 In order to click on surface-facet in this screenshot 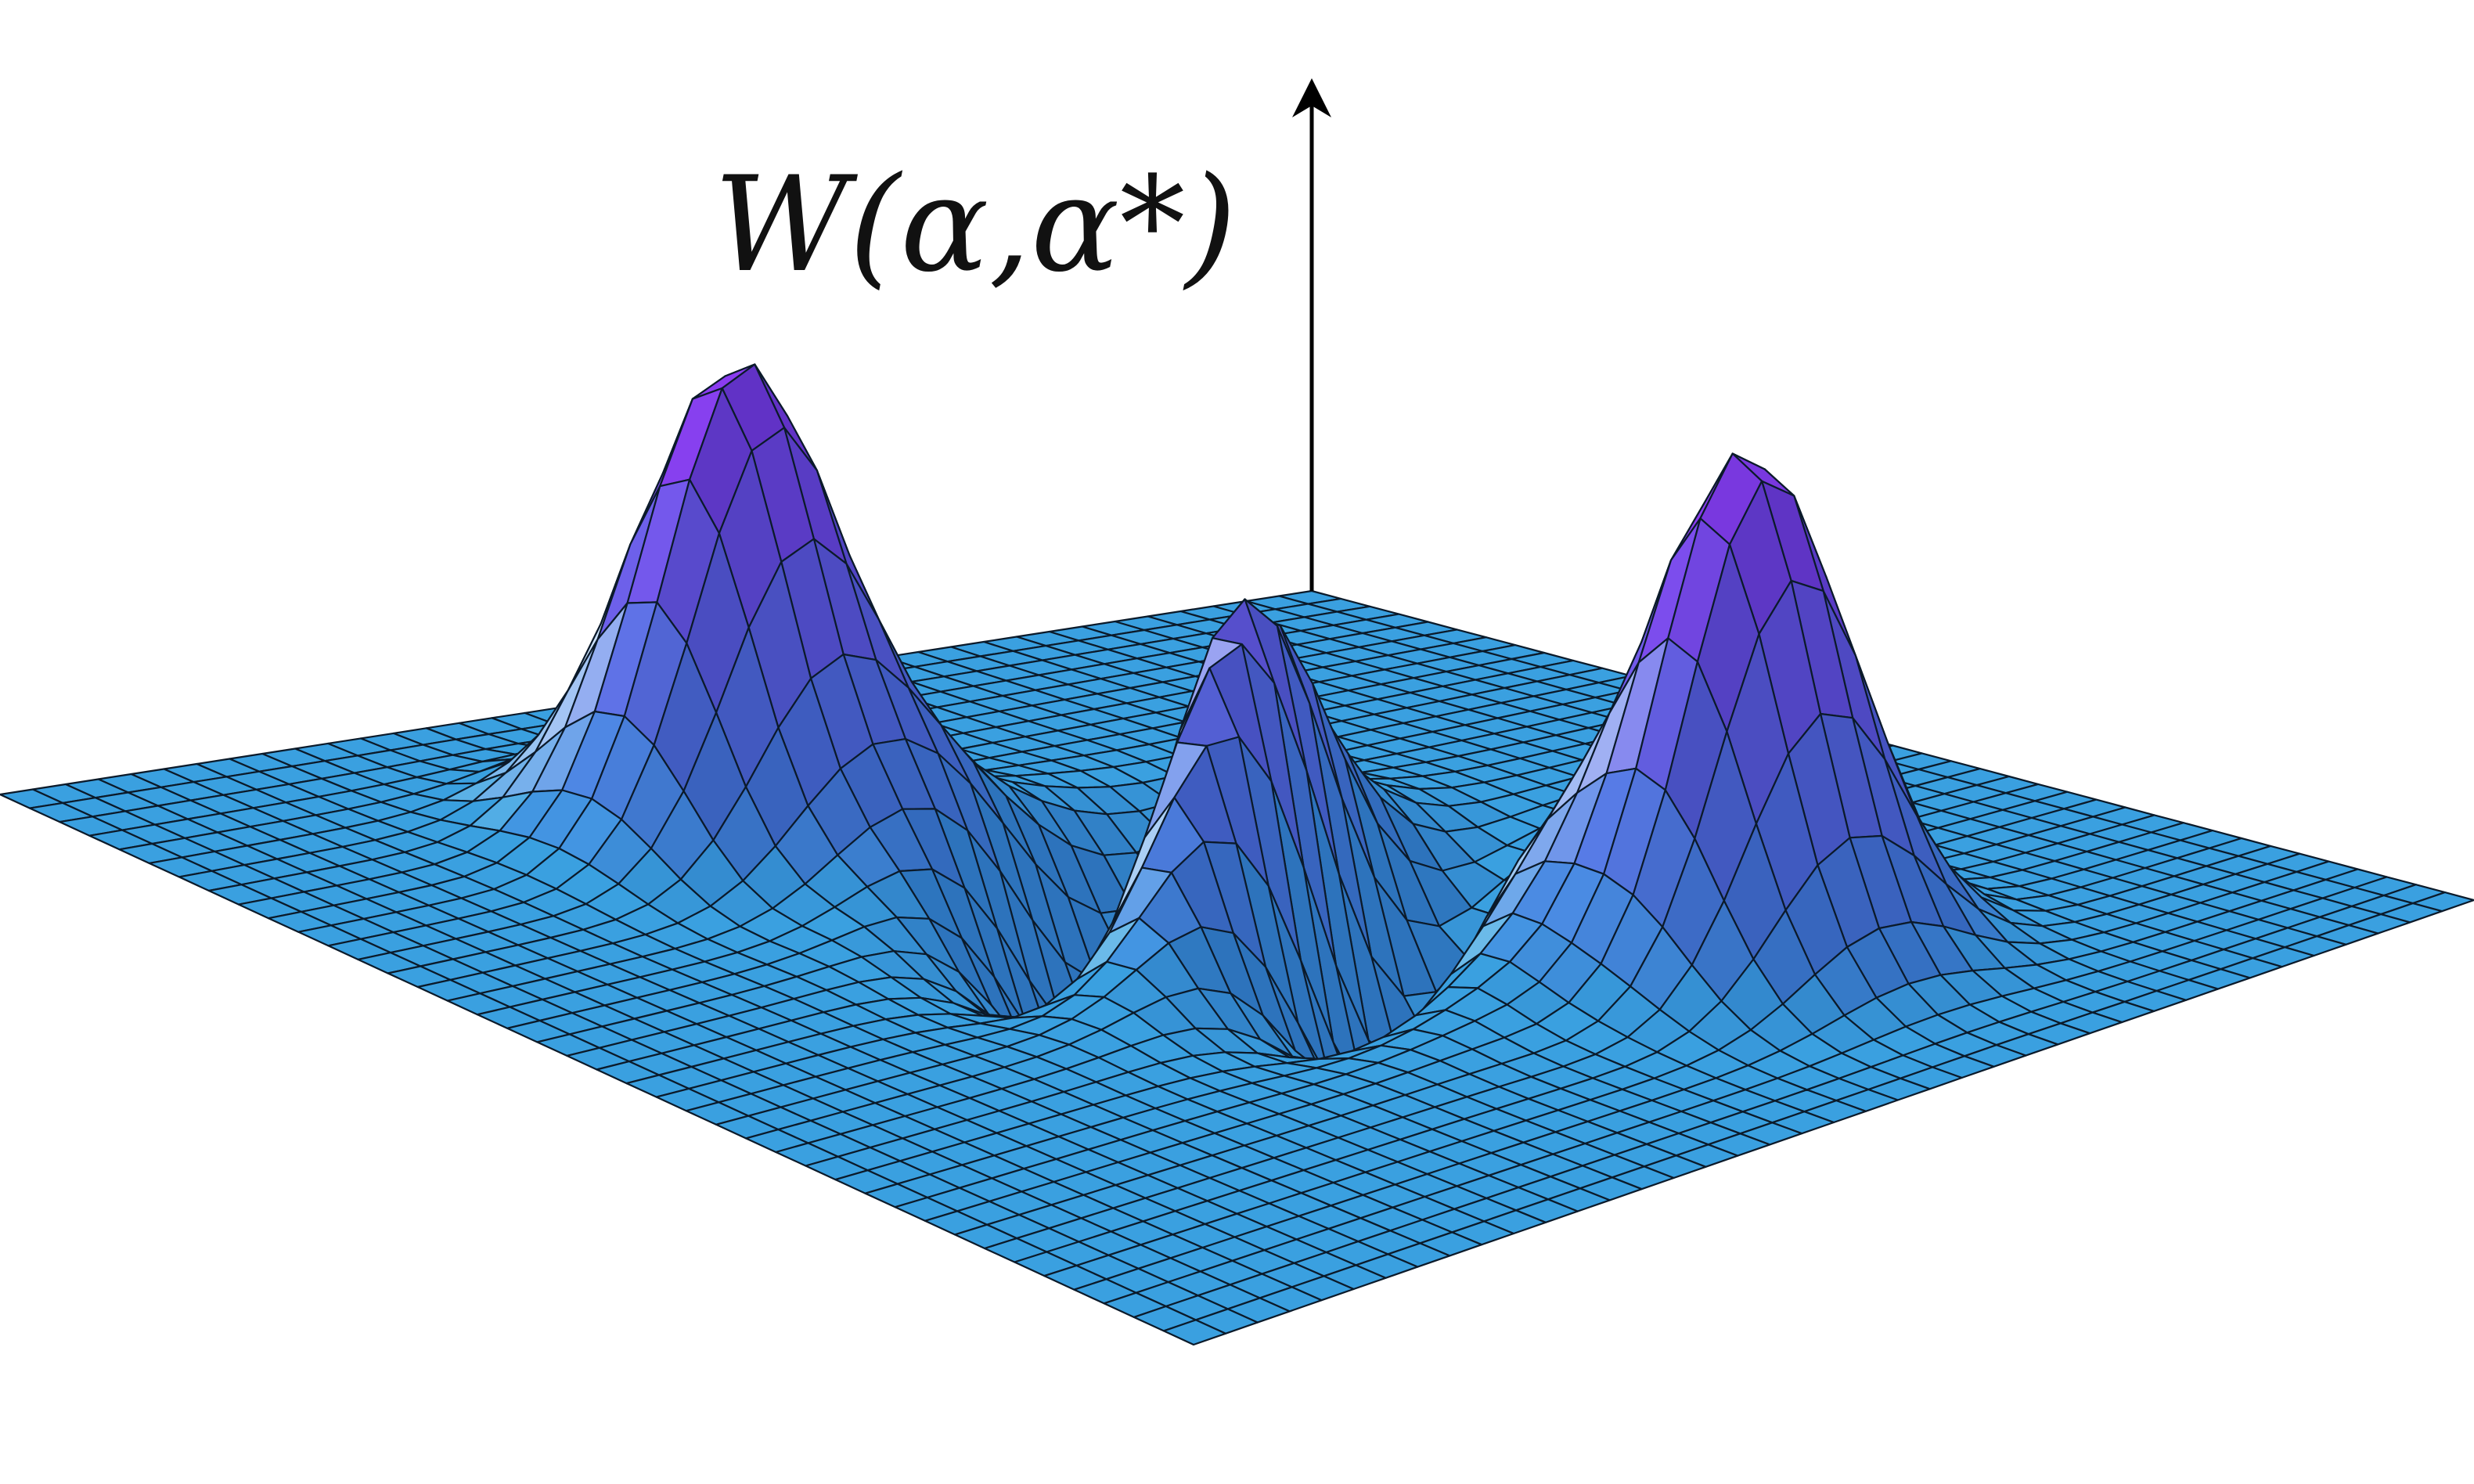, I will do `click(1194, 1332)`.